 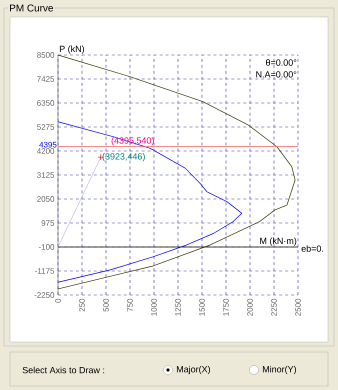 I want to click on text: Major(X), so click(x=193, y=370).